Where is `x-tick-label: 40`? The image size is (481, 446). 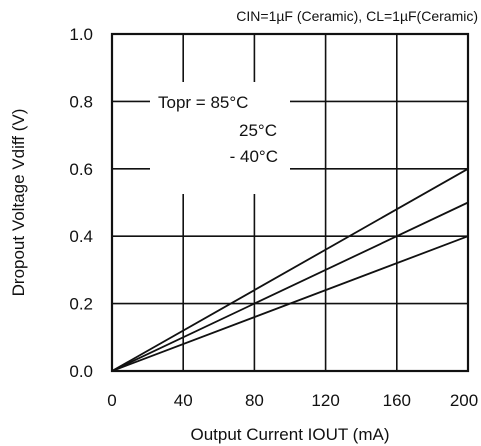
x-tick-label: 40 is located at coordinates (183, 400).